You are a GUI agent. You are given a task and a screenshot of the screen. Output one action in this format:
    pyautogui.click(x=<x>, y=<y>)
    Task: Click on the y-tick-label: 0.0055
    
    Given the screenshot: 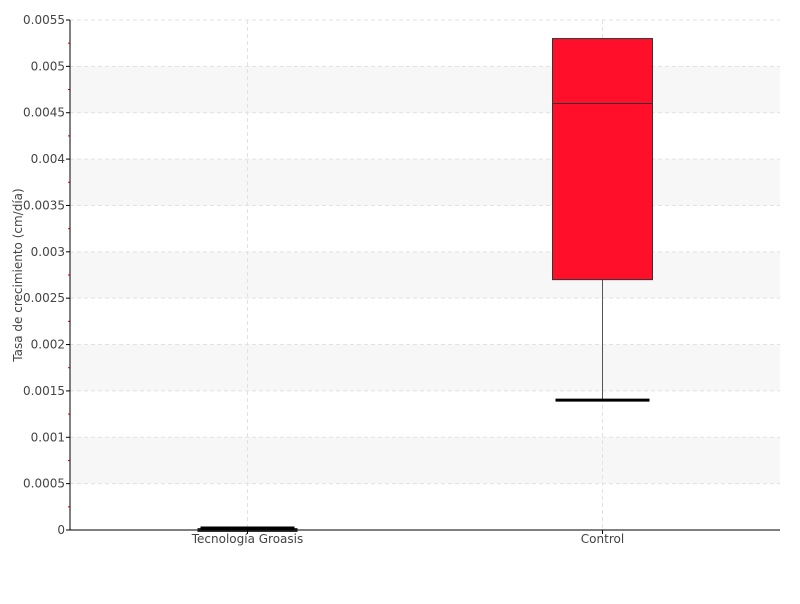 What is the action you would take?
    pyautogui.click(x=44, y=20)
    